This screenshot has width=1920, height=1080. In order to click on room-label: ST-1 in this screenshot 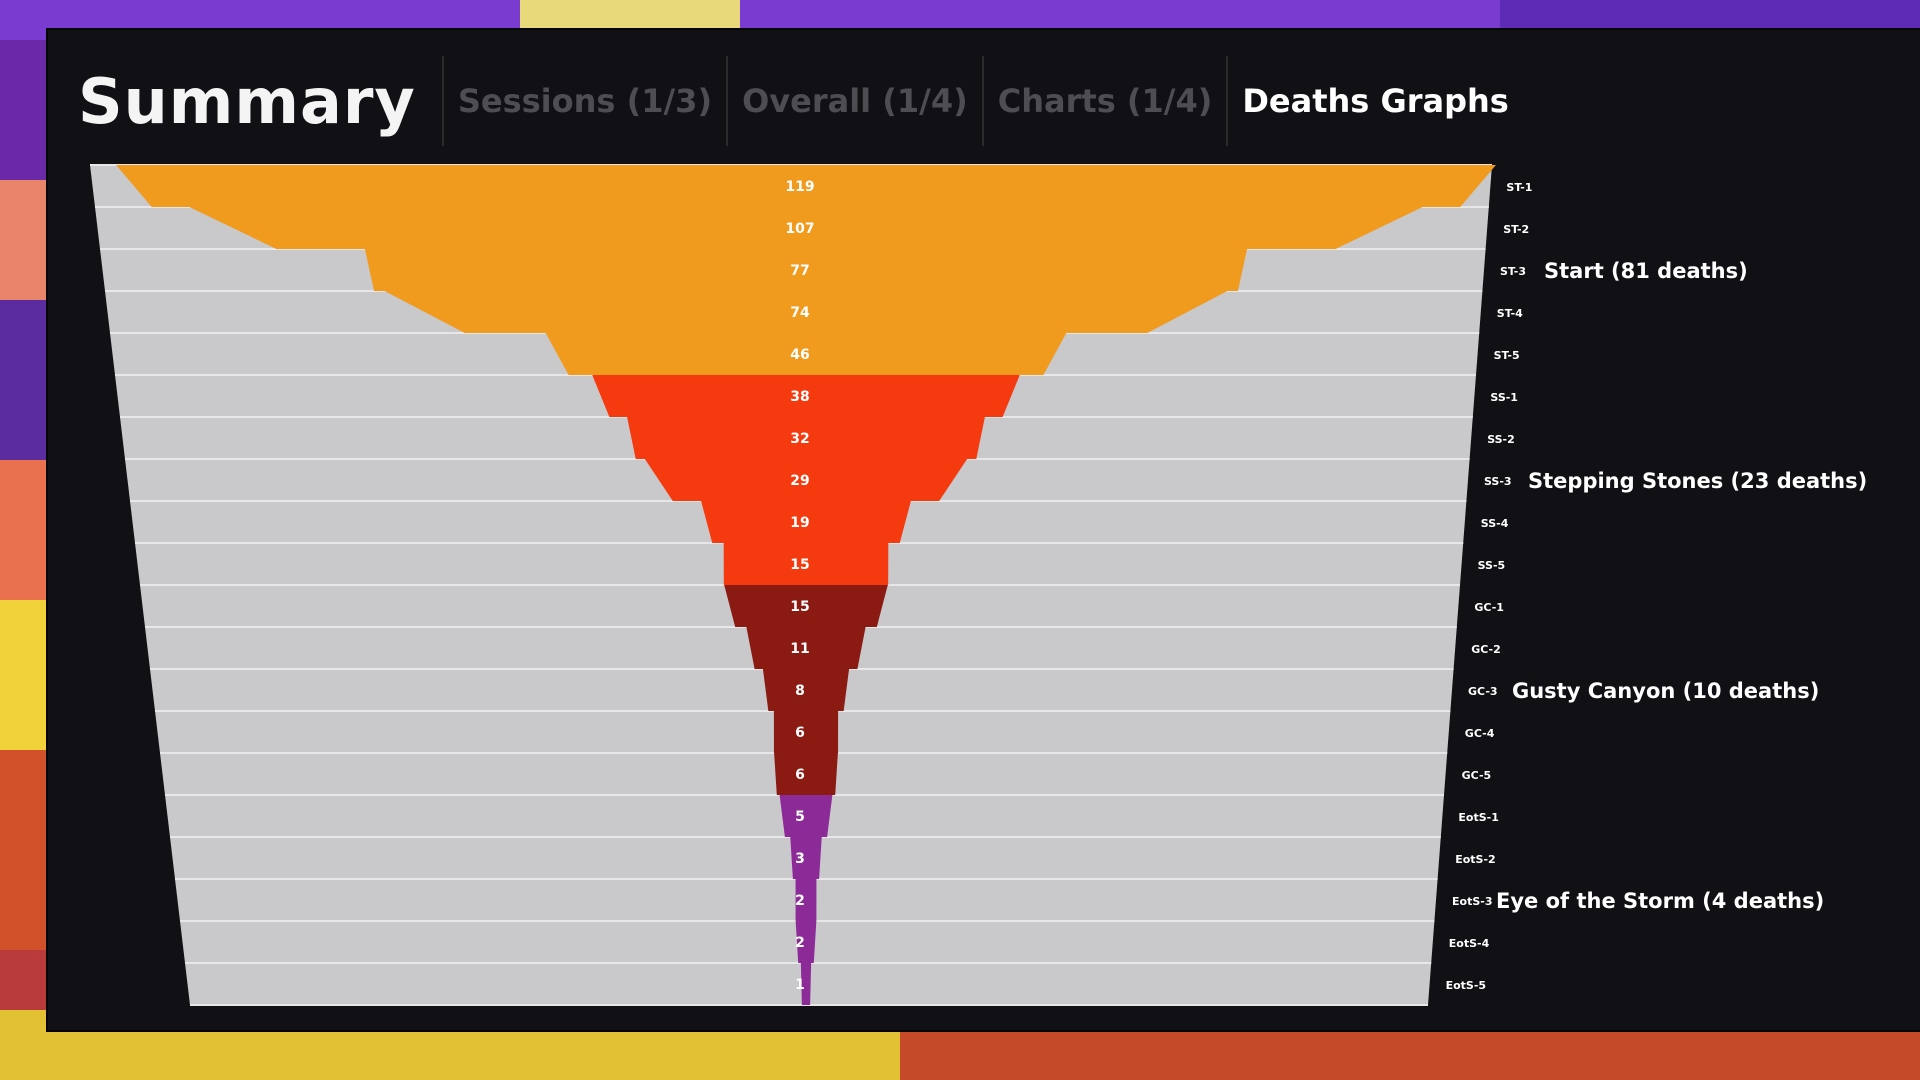, I will do `click(1519, 187)`.